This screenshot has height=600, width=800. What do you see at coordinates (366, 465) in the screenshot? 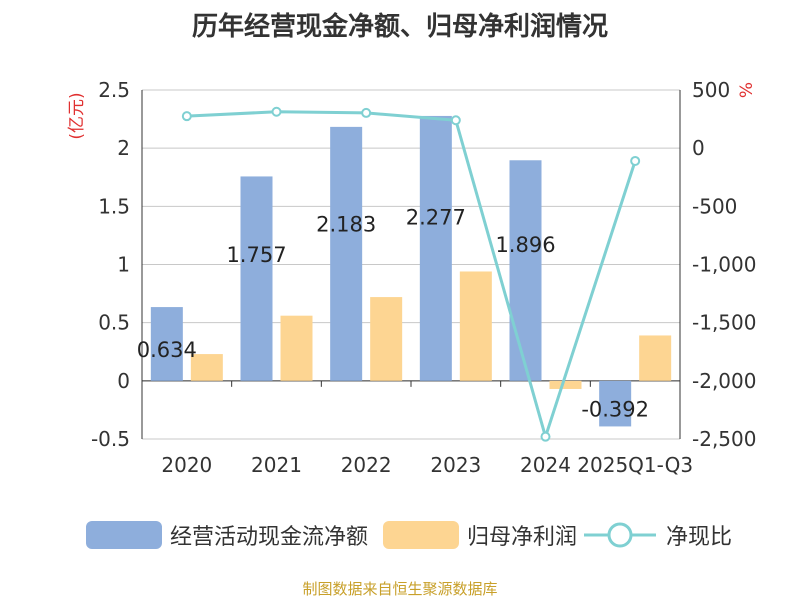
I see `x-tick-label: 2022` at bounding box center [366, 465].